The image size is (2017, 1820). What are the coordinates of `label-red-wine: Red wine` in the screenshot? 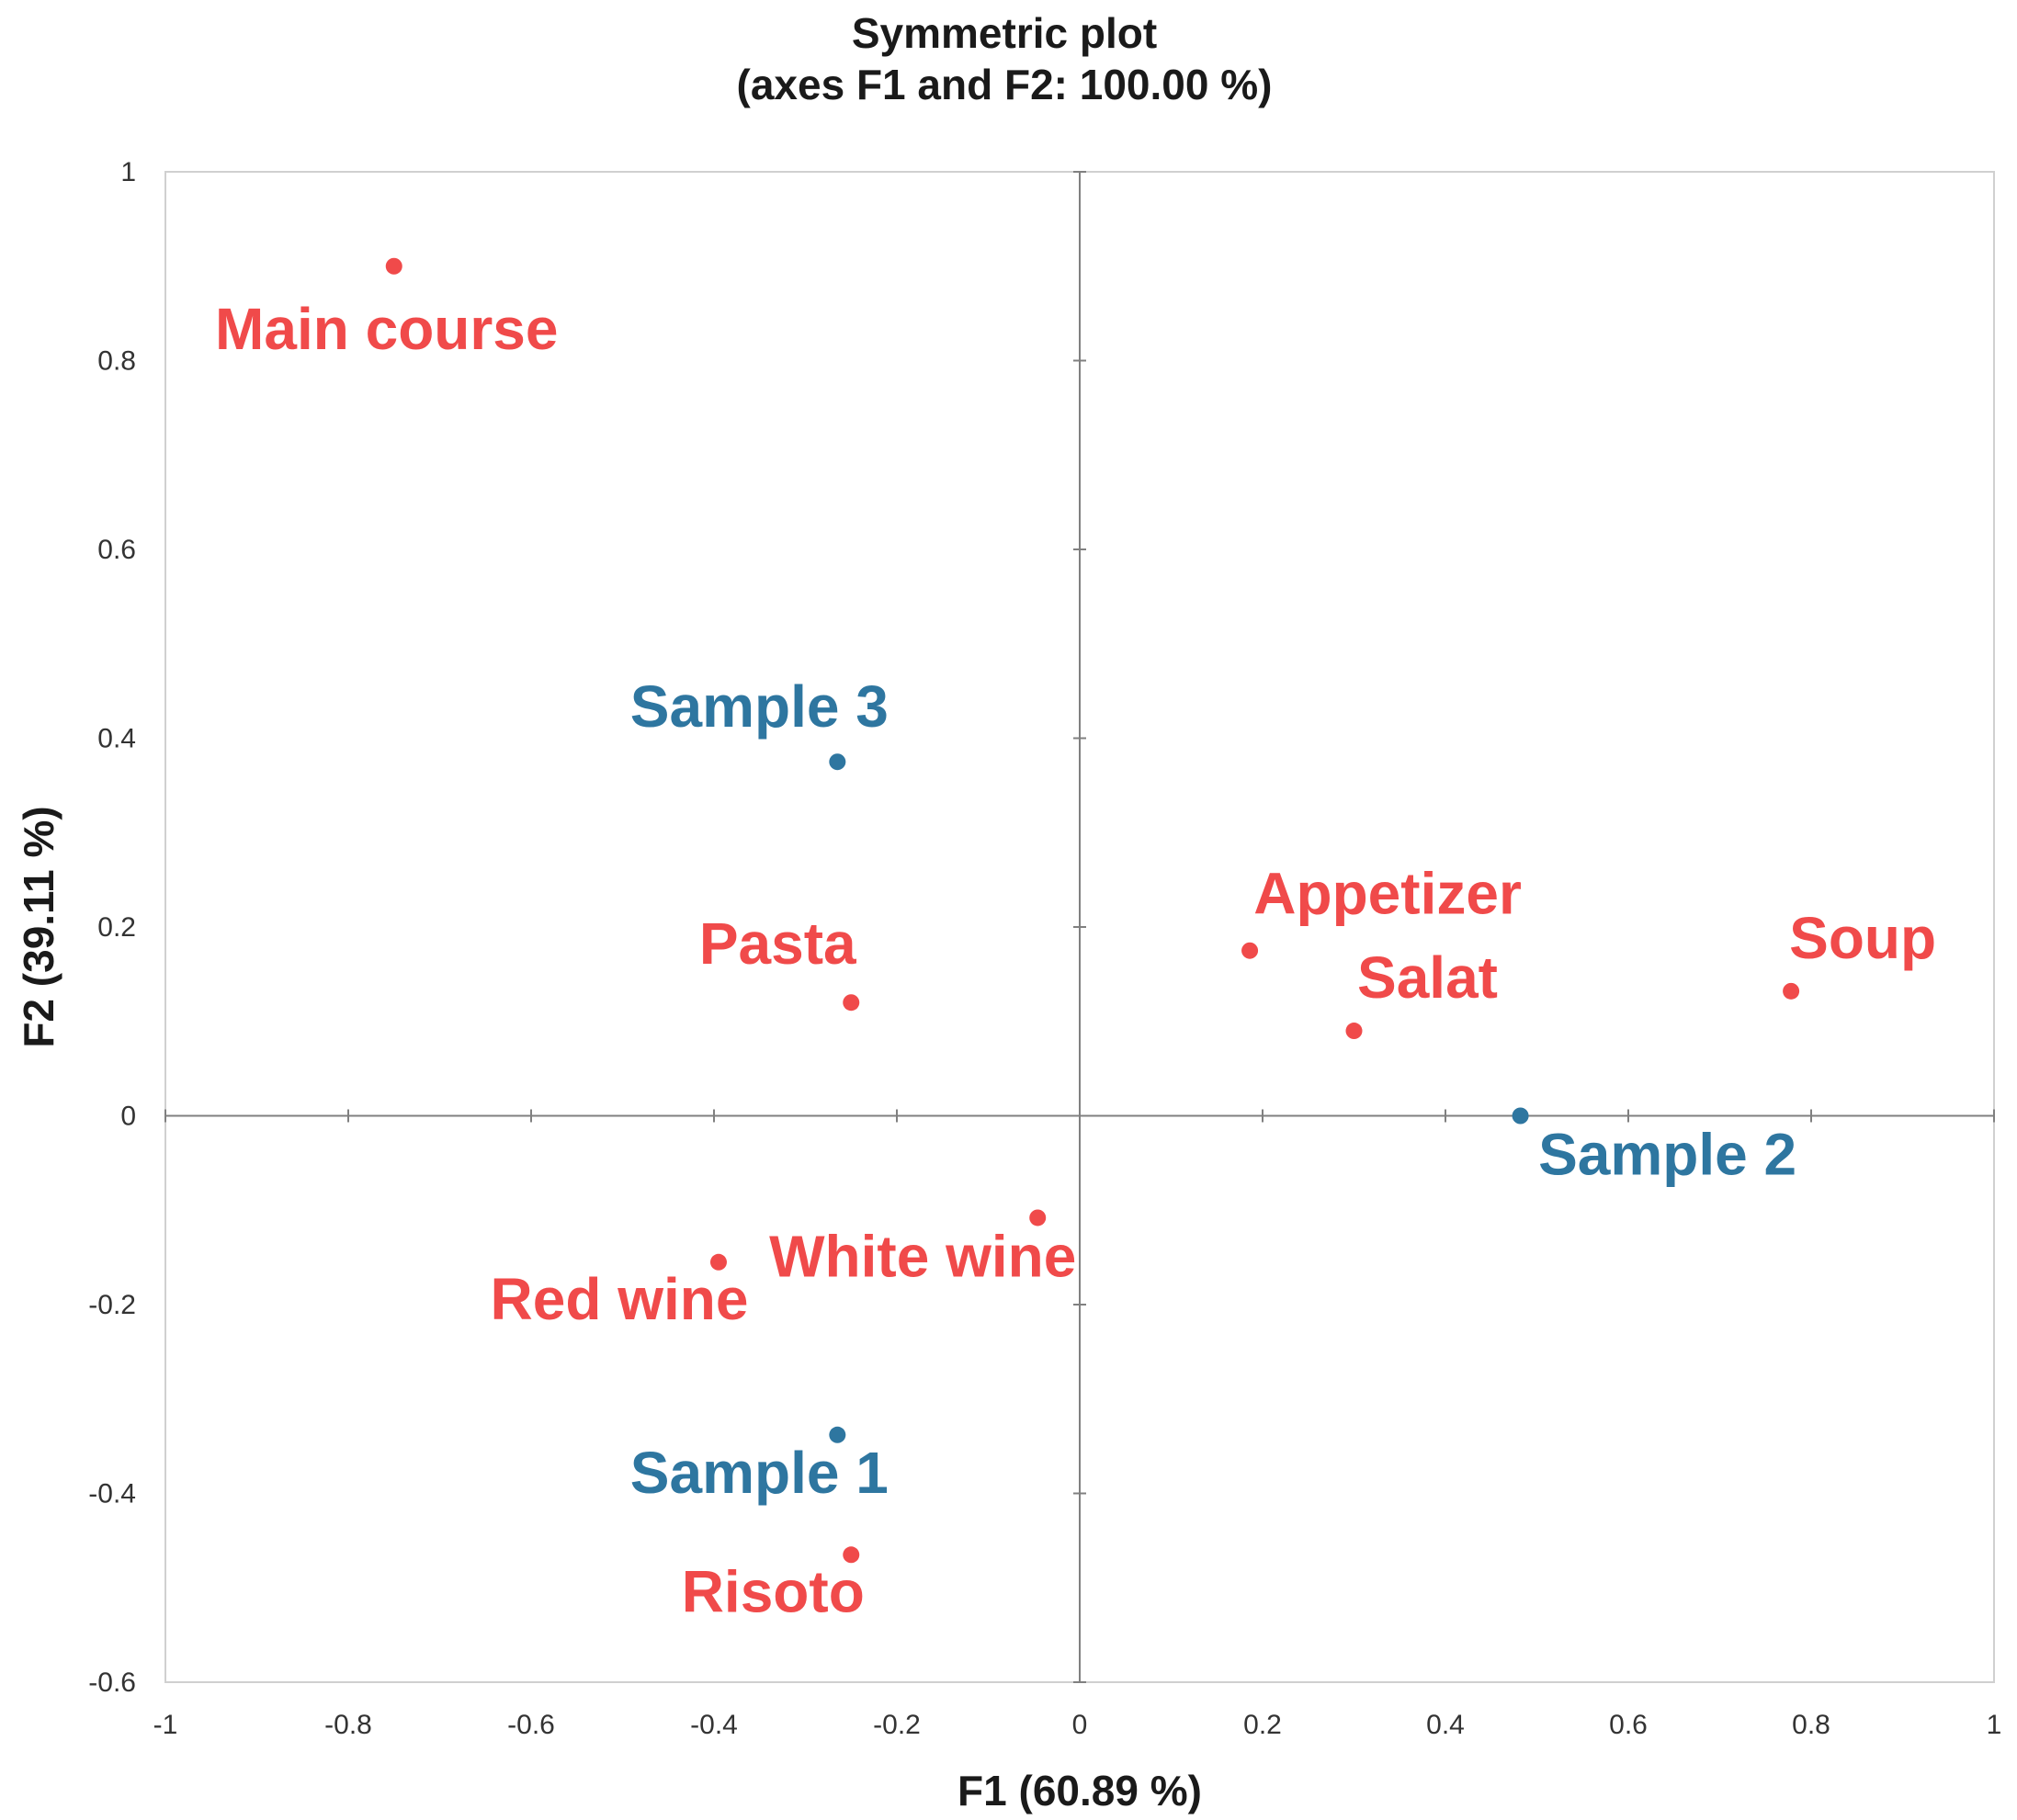 It's located at (620, 1299).